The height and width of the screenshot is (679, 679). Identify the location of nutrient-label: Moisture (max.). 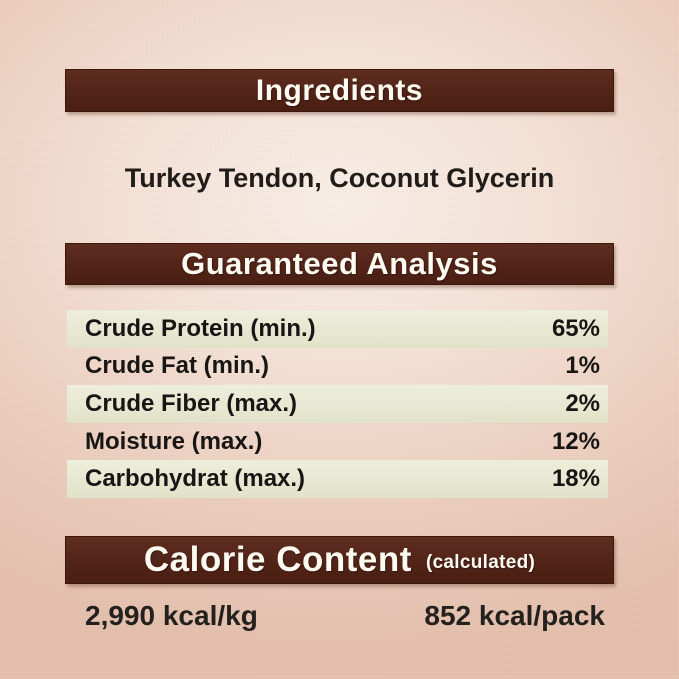
(174, 441).